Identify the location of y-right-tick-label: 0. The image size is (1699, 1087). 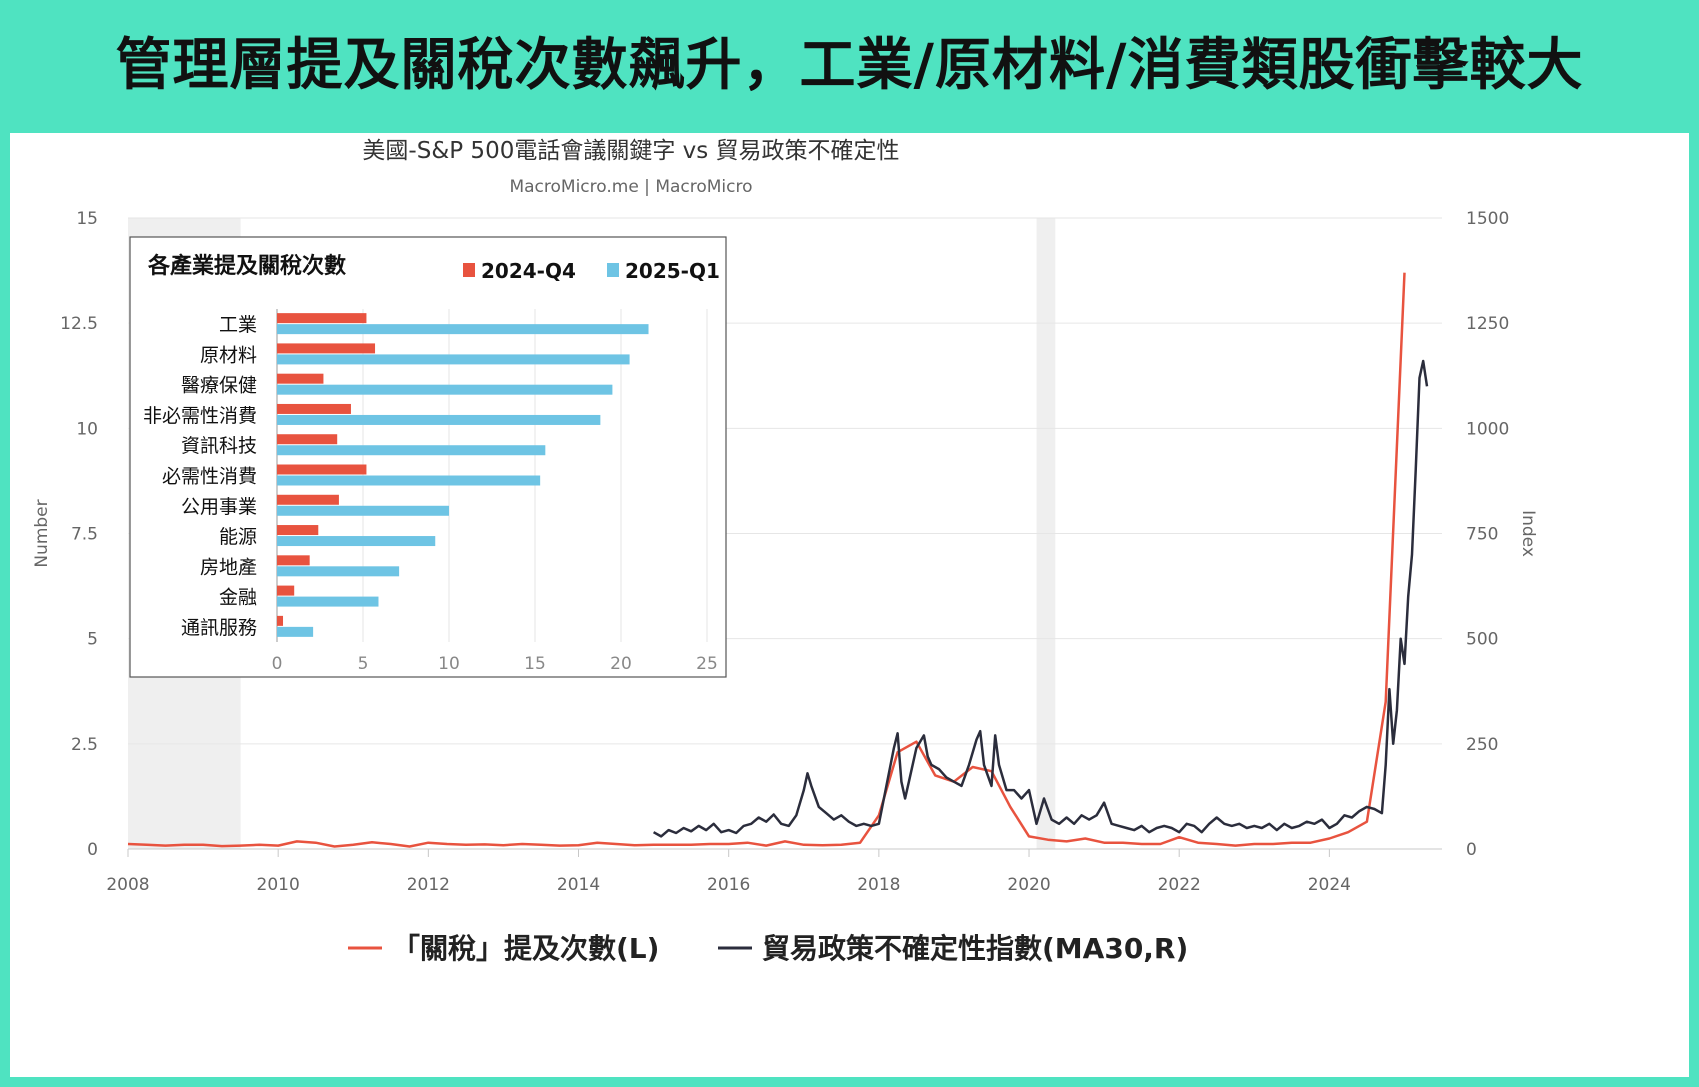
(1471, 850).